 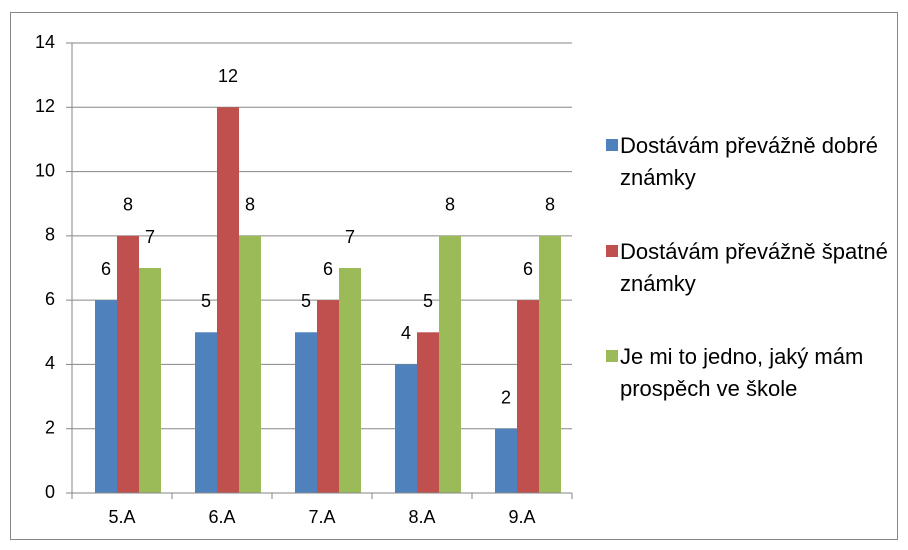 I want to click on legend-label: Dostávám převážně špatné známky, so click(x=754, y=267).